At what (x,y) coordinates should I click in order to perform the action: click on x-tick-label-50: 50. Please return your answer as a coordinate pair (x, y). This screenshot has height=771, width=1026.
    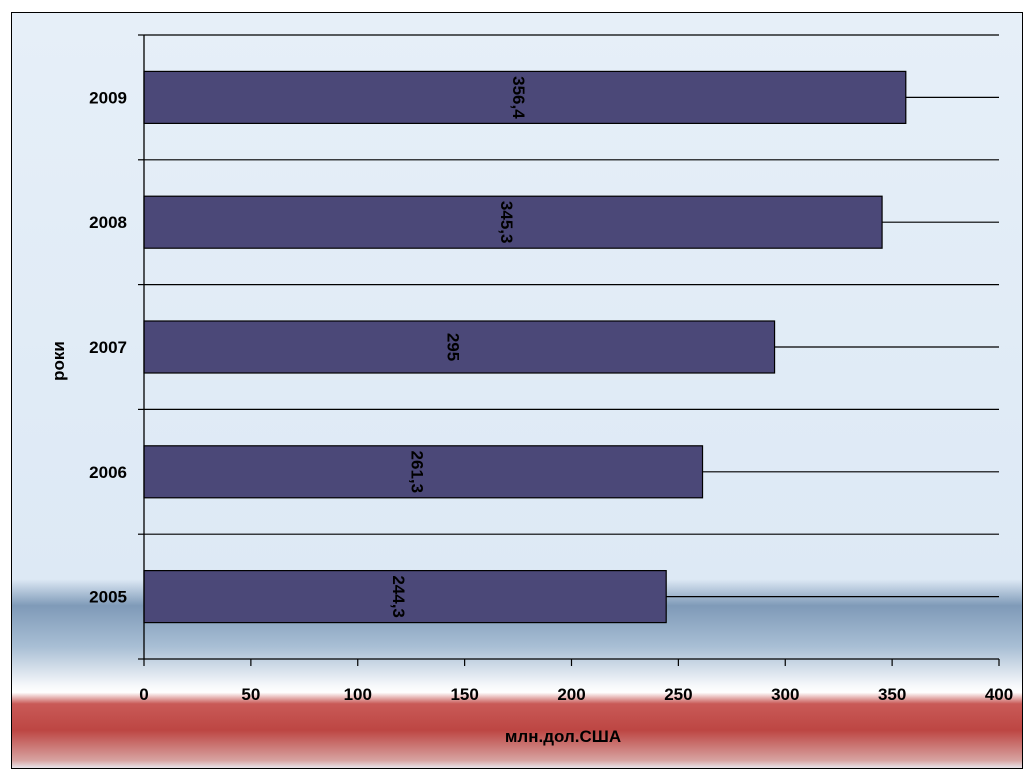
    Looking at the image, I should click on (250, 694).